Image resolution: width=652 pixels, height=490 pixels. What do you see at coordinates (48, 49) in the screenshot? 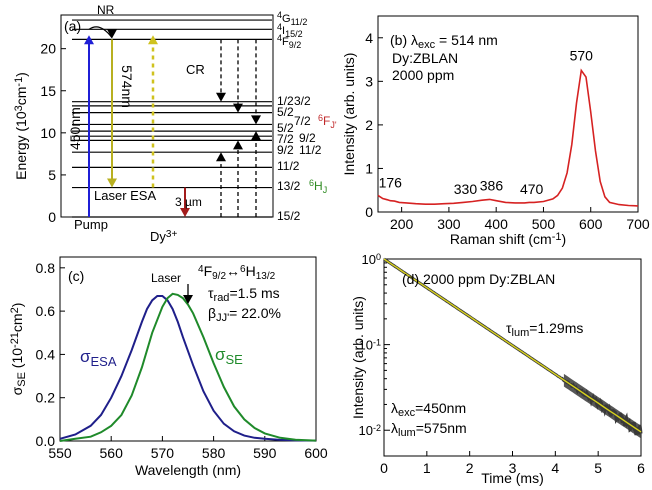
I see `y-tick-label: 20` at bounding box center [48, 49].